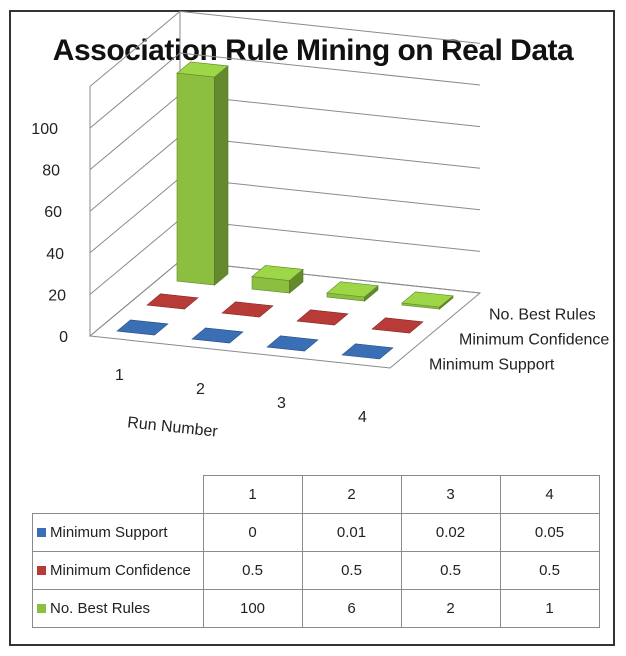  What do you see at coordinates (109, 532) in the screenshot?
I see `row-label-text: Minimum Support` at bounding box center [109, 532].